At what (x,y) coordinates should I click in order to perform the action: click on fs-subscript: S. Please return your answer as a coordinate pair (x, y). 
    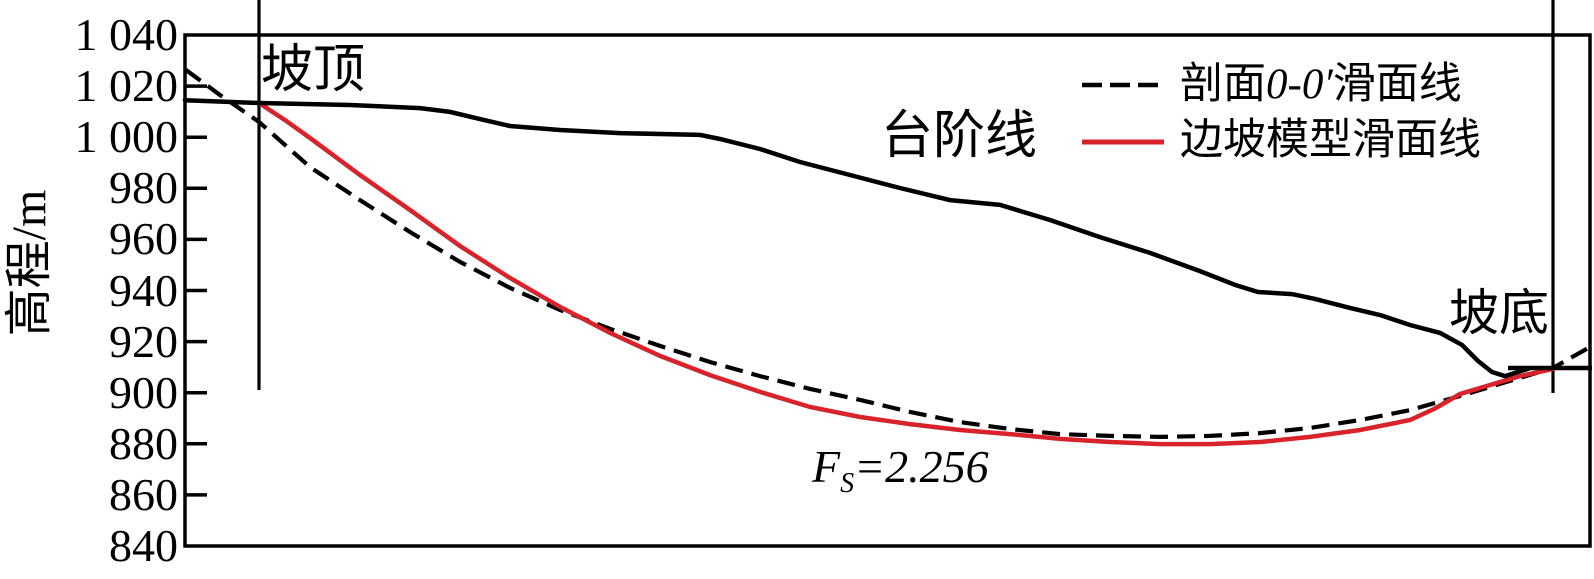
    Looking at the image, I should click on (847, 484).